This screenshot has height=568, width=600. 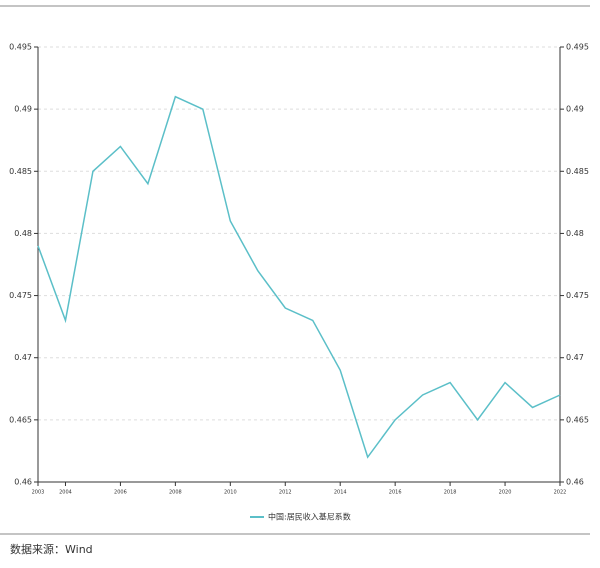 What do you see at coordinates (575, 482) in the screenshot?
I see `y2-tick-label: 0.46` at bounding box center [575, 482].